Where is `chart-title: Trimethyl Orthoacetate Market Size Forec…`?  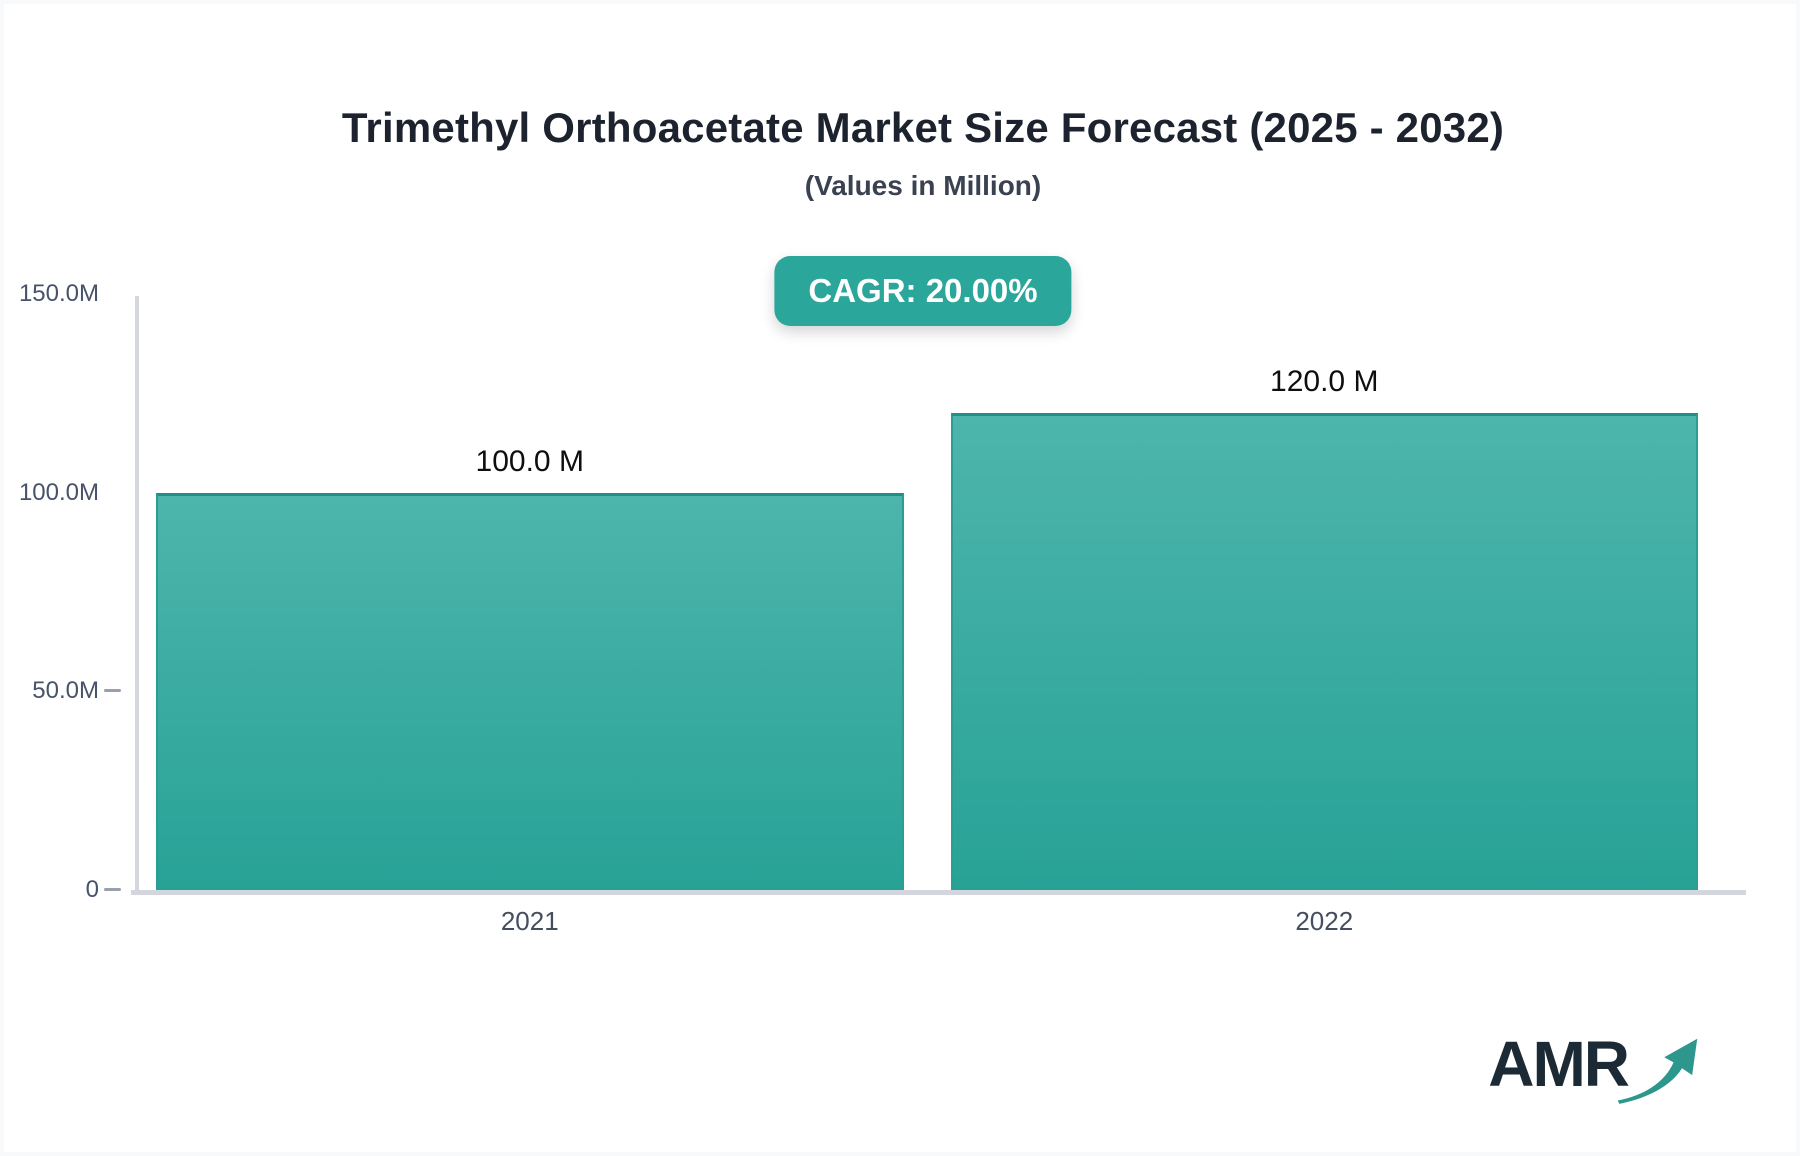
chart-title: Trimethyl Orthoacetate Market Size Forec… is located at coordinates (923, 127).